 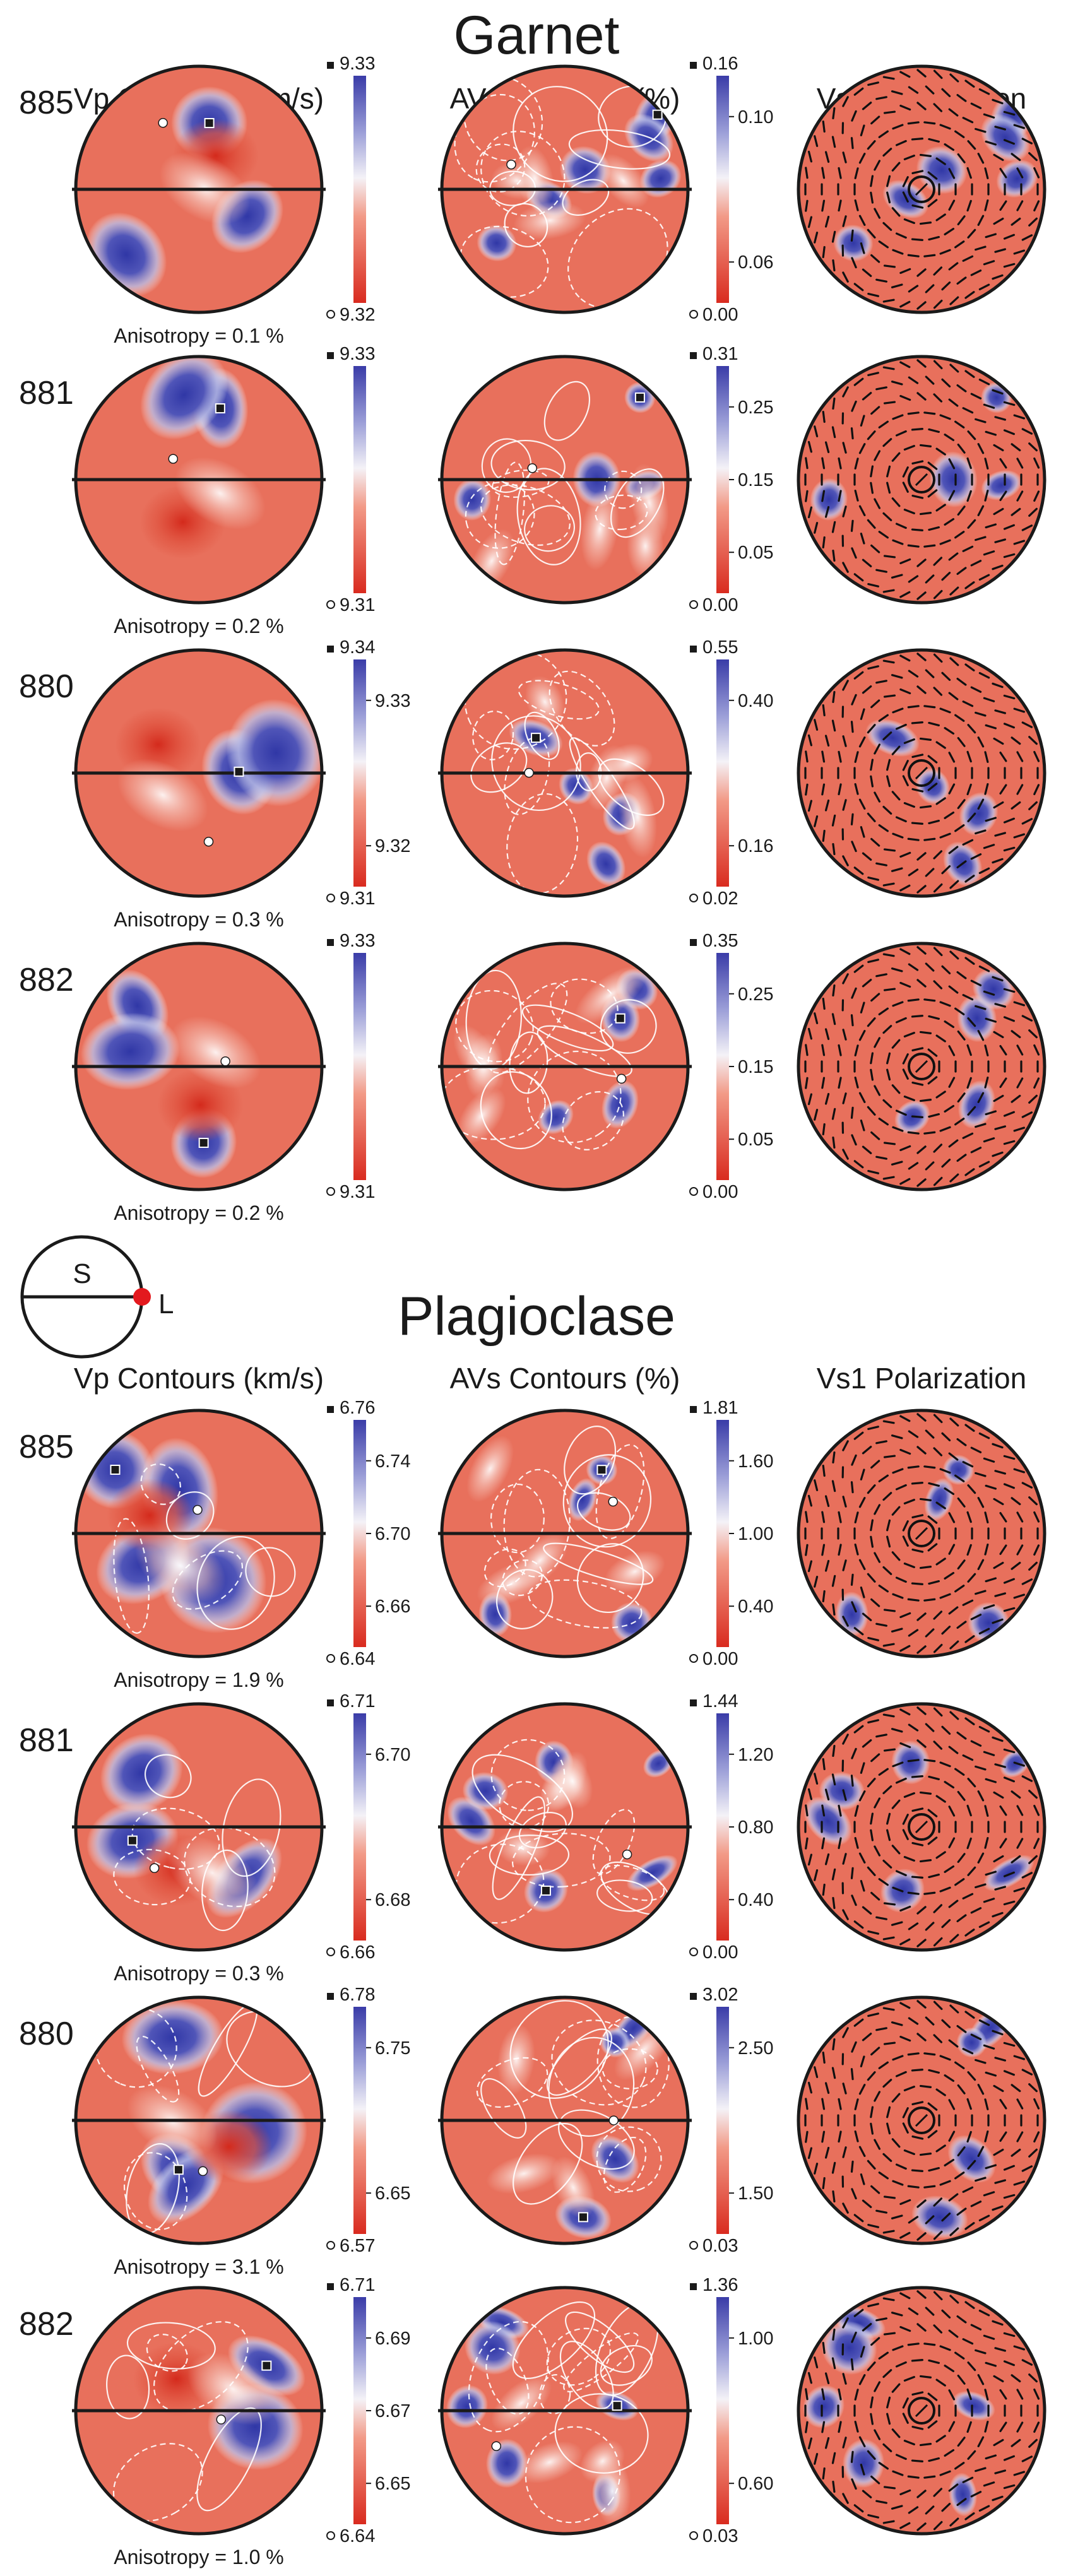 I want to click on avs-colorbar, so click(x=722, y=1827).